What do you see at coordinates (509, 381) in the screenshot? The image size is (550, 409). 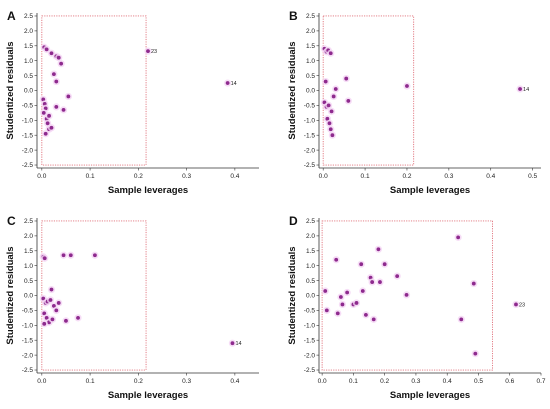 I see `x-tick-label: 0.6` at bounding box center [509, 381].